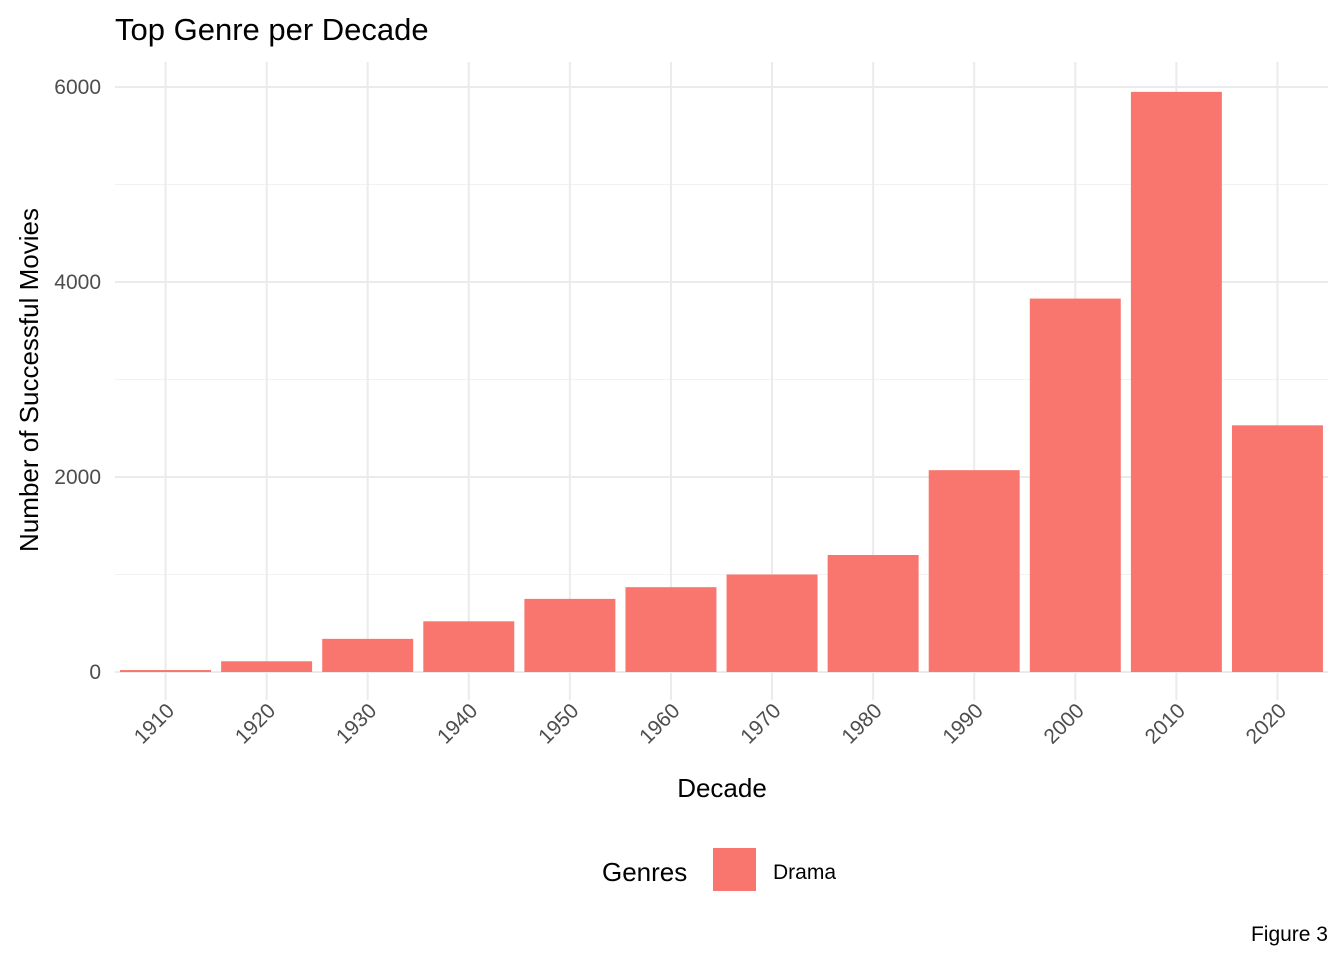 The image size is (1344, 960). Describe the element at coordinates (974, 571) in the screenshot. I see `bar-1990` at that location.